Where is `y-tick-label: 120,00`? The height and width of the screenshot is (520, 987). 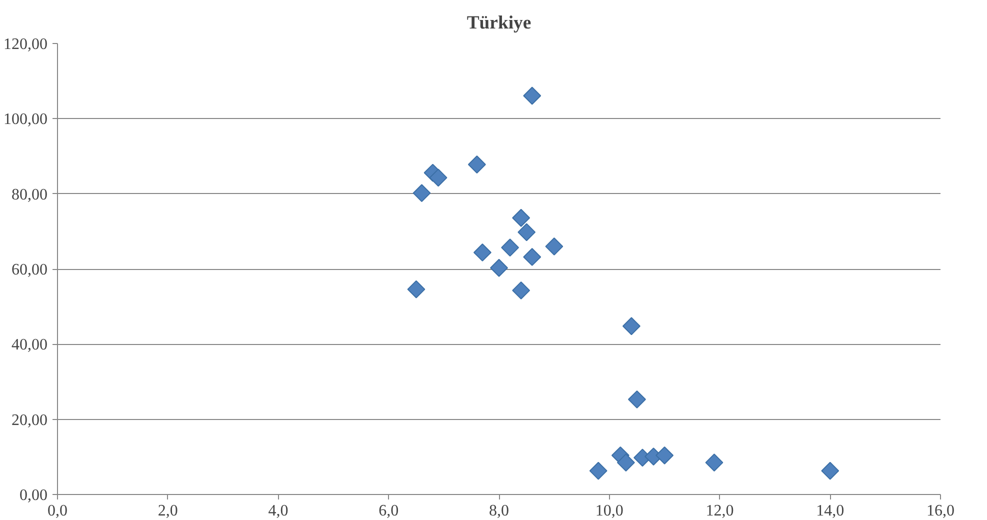
y-tick-label: 120,00 is located at coordinates (26, 44).